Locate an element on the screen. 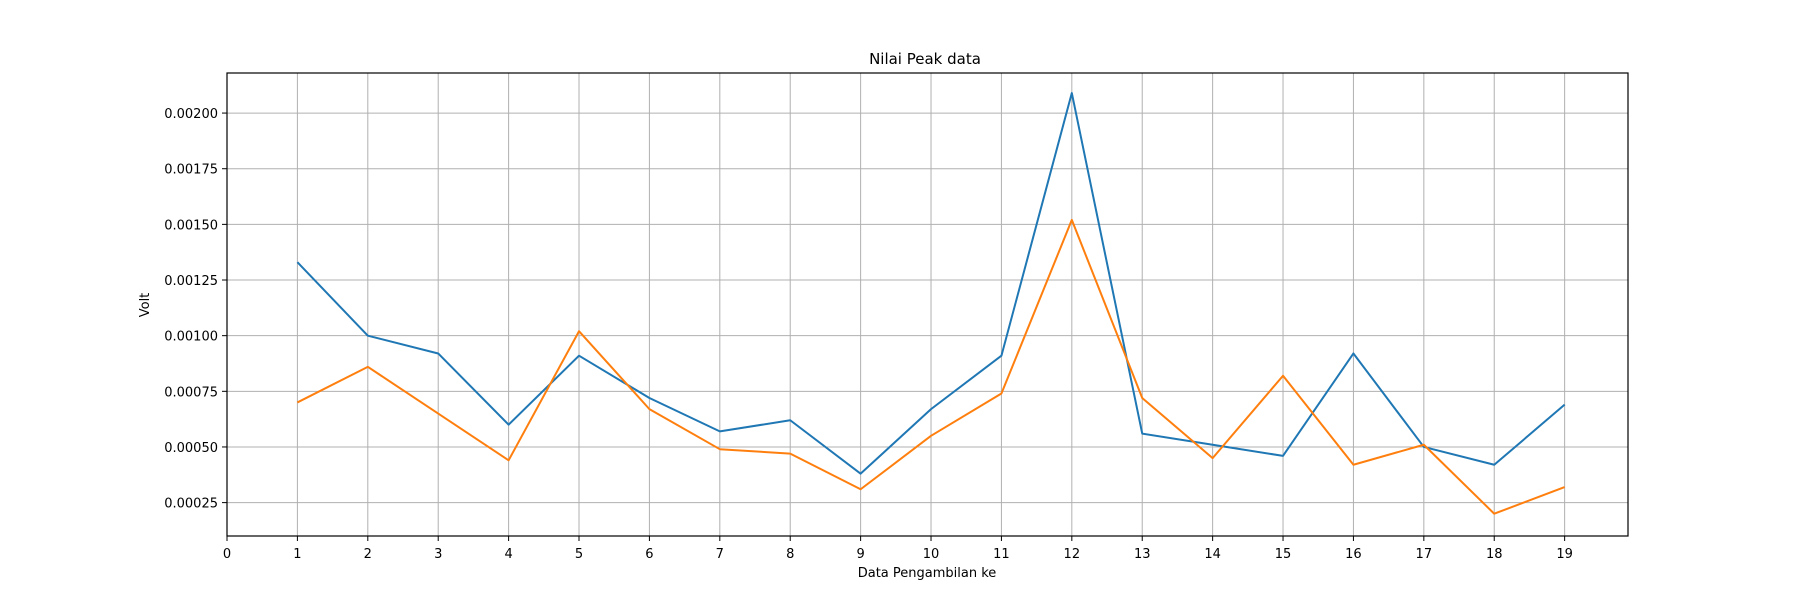 This screenshot has height=600, width=1800. x-tick-label: 10 is located at coordinates (931, 554).